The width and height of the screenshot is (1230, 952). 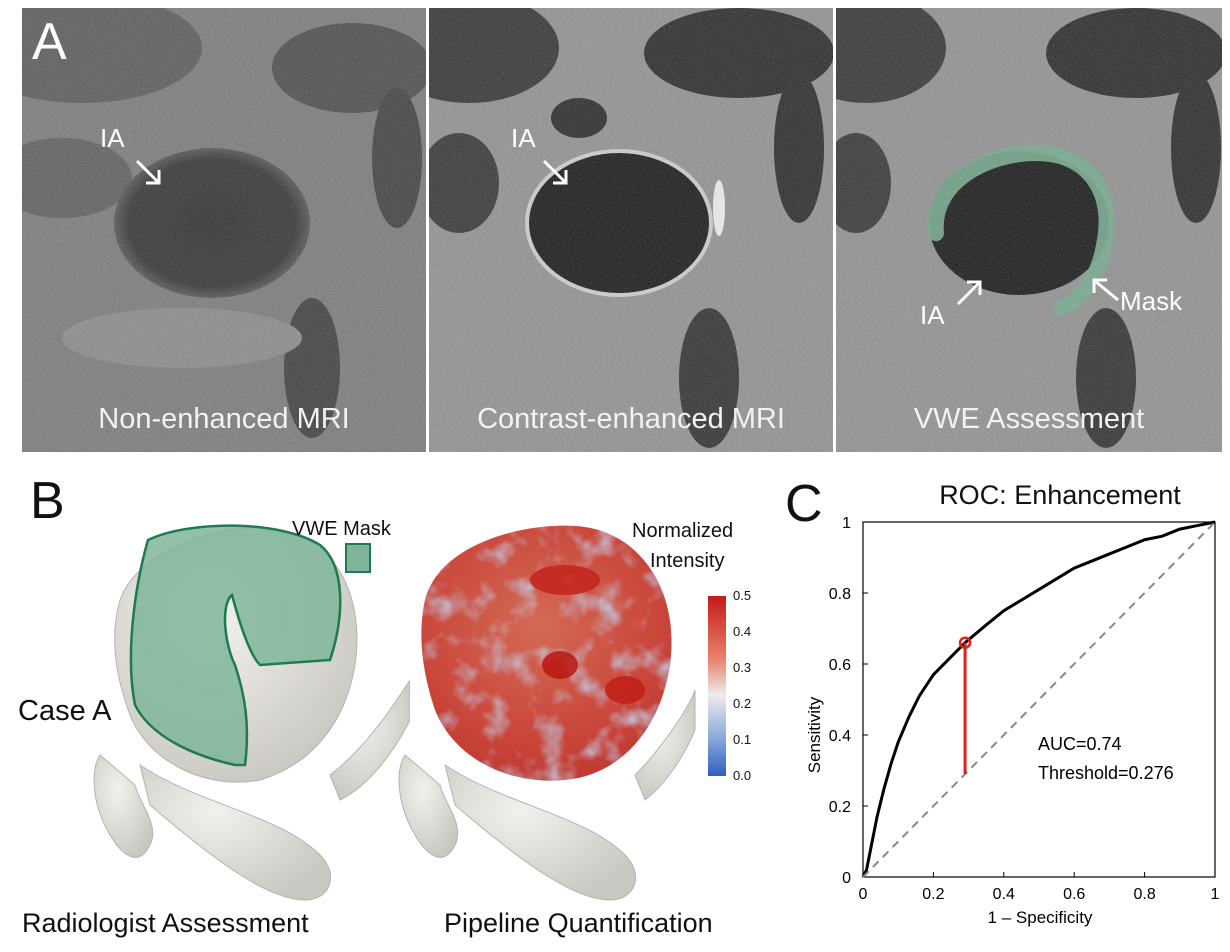 What do you see at coordinates (840, 594) in the screenshot?
I see `y-tick-label: 0.8` at bounding box center [840, 594].